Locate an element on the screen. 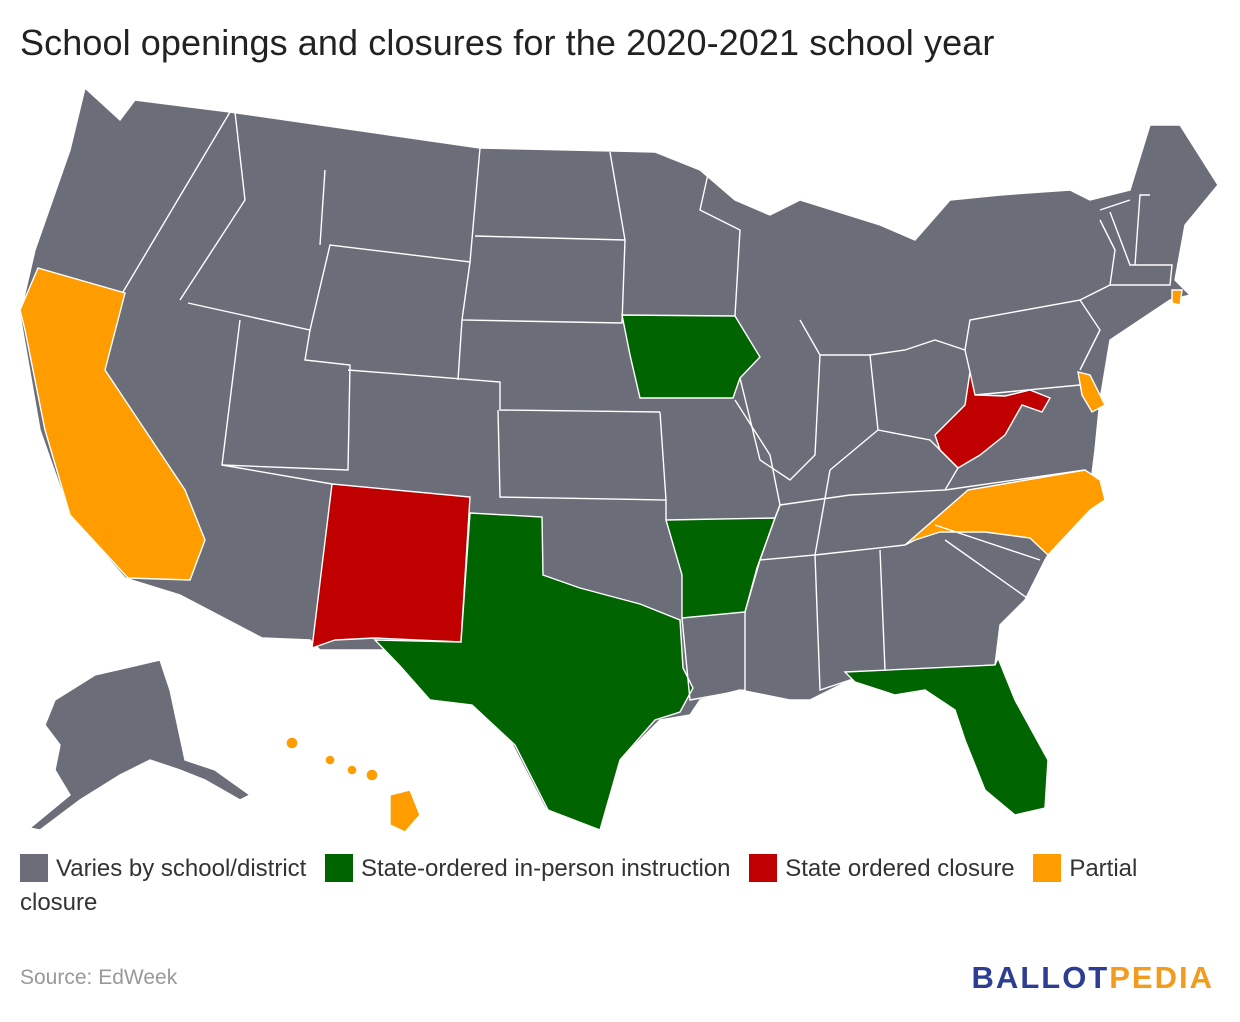  legend-label-closure: State ordered closure is located at coordinates (900, 868).